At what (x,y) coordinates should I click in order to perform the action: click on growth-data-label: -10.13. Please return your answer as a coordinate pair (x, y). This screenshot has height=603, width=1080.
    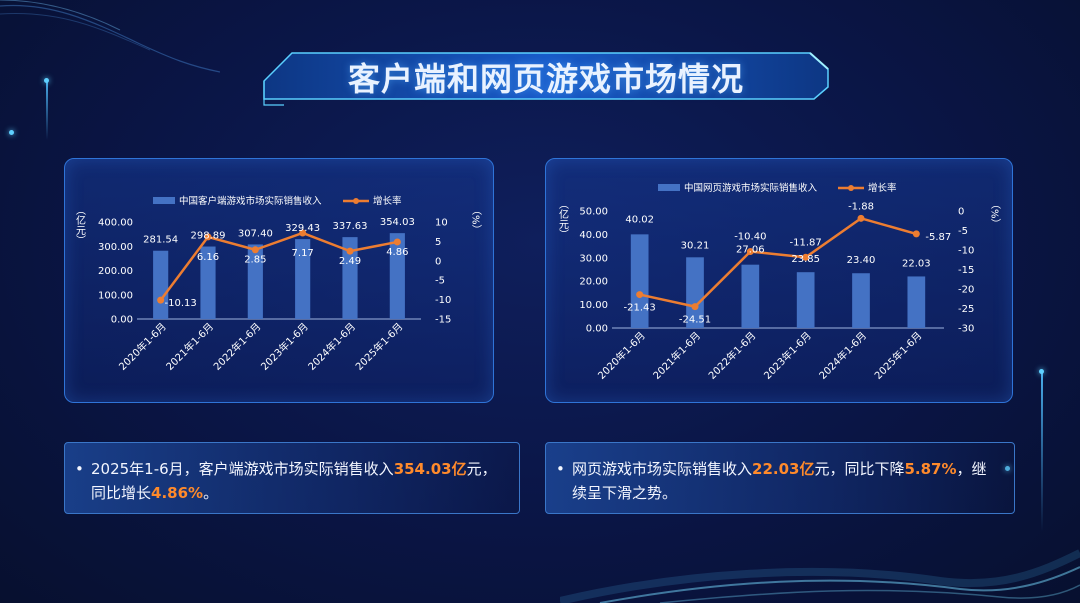
    Looking at the image, I should click on (181, 303).